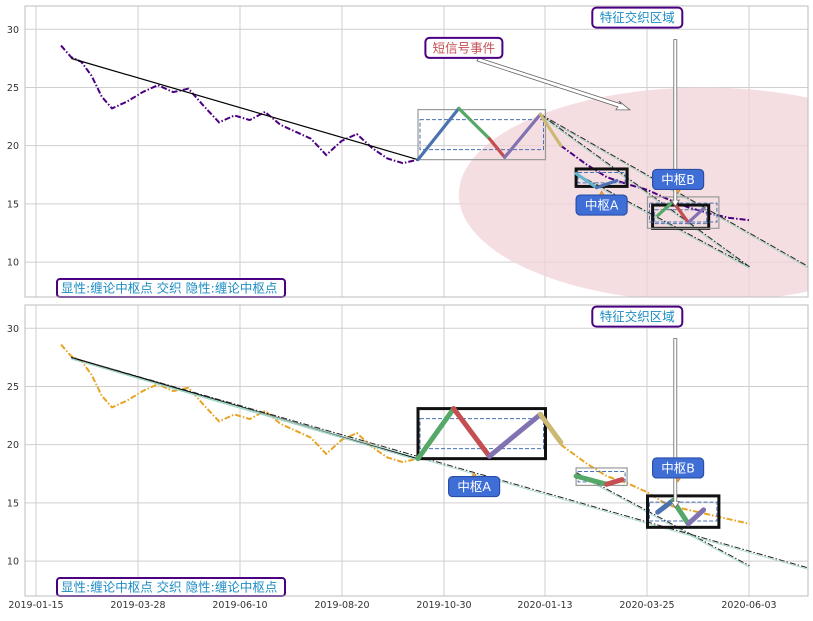 The height and width of the screenshot is (621, 813). What do you see at coordinates (137, 605) in the screenshot?
I see `x-tick-label: 2019-03-28` at bounding box center [137, 605].